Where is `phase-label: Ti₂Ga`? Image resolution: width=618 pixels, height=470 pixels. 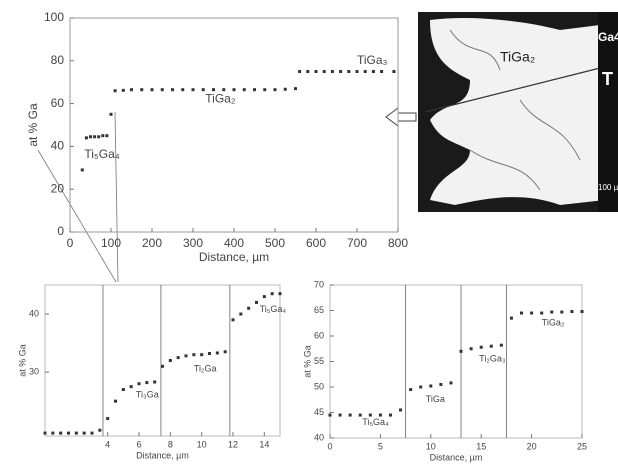
phase-label: Ti₂Ga is located at coordinates (205, 369).